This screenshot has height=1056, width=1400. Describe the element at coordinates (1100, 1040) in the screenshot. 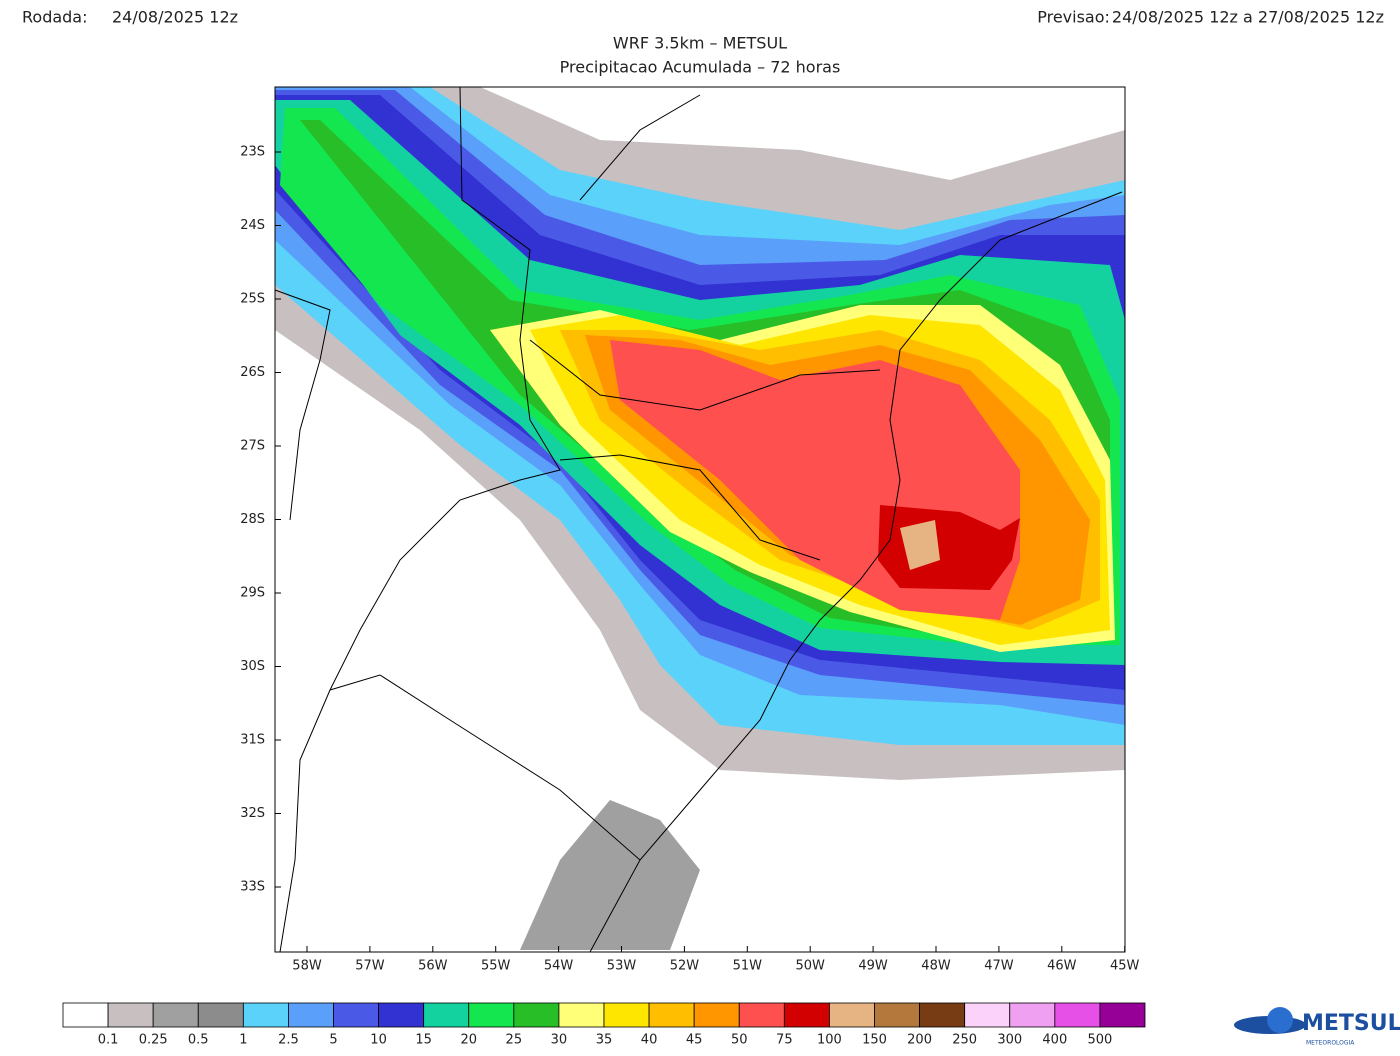

I see `legend-label: 500` at that location.